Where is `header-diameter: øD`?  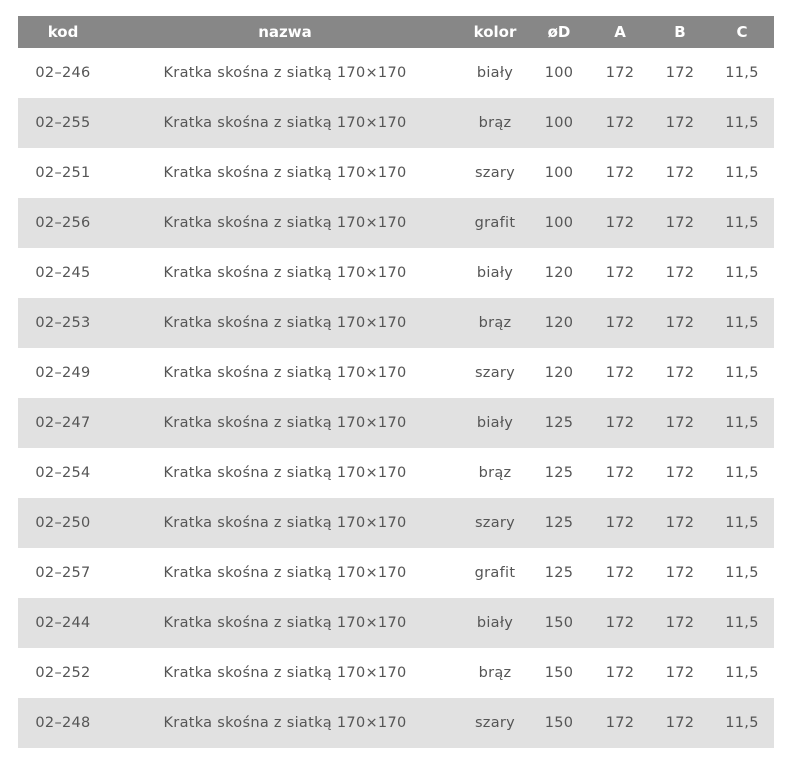
header-diameter: øD is located at coordinates (559, 32).